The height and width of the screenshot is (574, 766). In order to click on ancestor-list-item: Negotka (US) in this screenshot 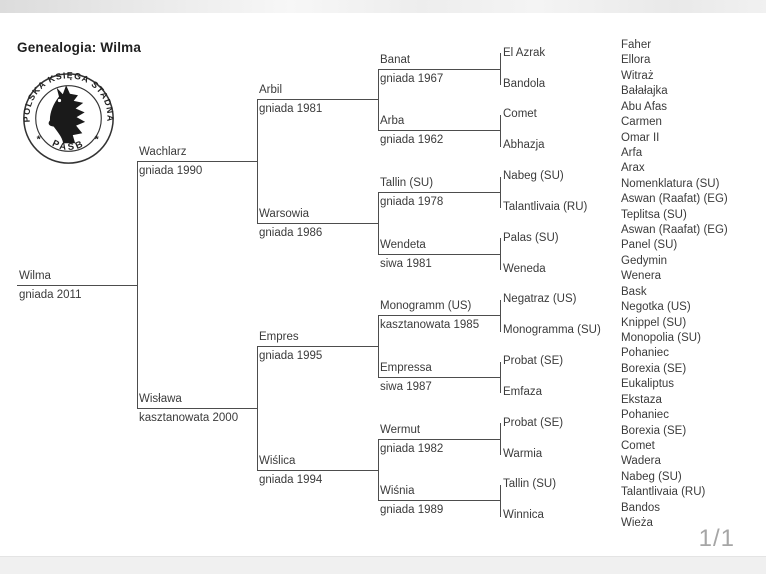, I will do `click(656, 307)`.